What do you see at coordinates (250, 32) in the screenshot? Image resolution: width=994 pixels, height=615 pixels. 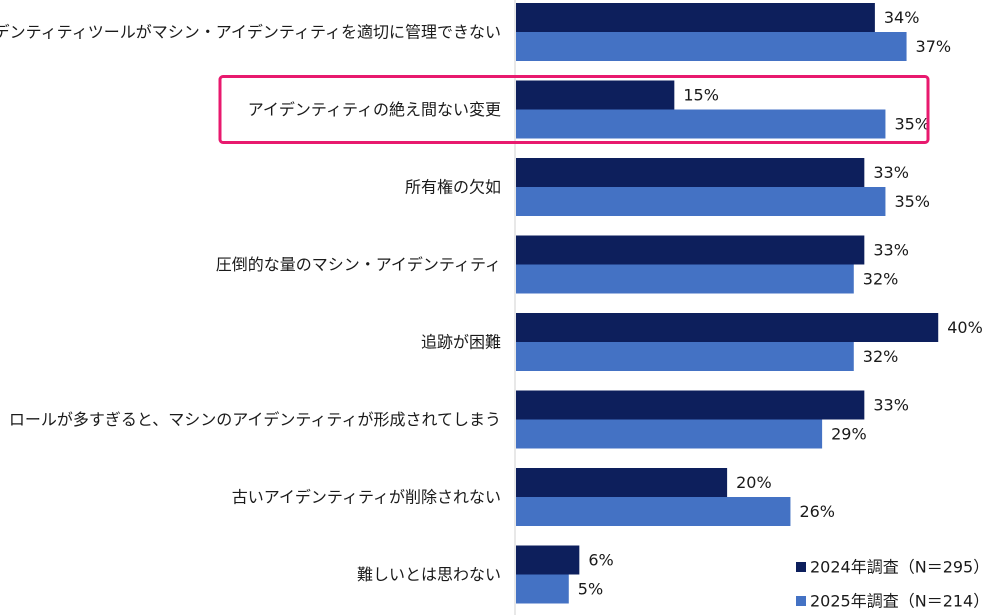 I see `category-label: アイデンティティツールがマシン・アイデンティティを適切に管理できない` at bounding box center [250, 32].